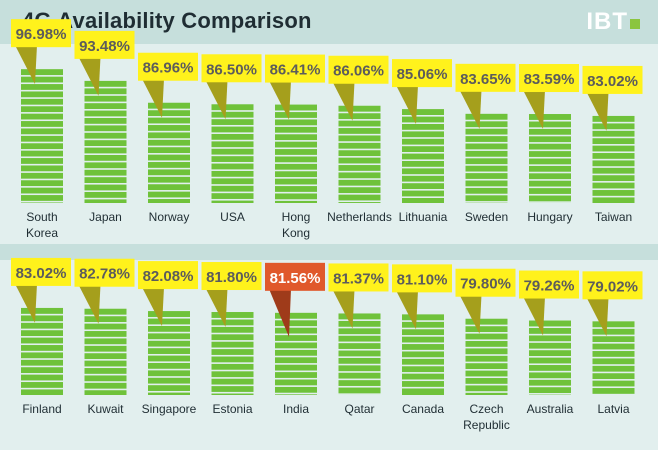 This screenshot has height=450, width=658. Describe the element at coordinates (486, 217) in the screenshot. I see `category-label: Sweden` at that location.